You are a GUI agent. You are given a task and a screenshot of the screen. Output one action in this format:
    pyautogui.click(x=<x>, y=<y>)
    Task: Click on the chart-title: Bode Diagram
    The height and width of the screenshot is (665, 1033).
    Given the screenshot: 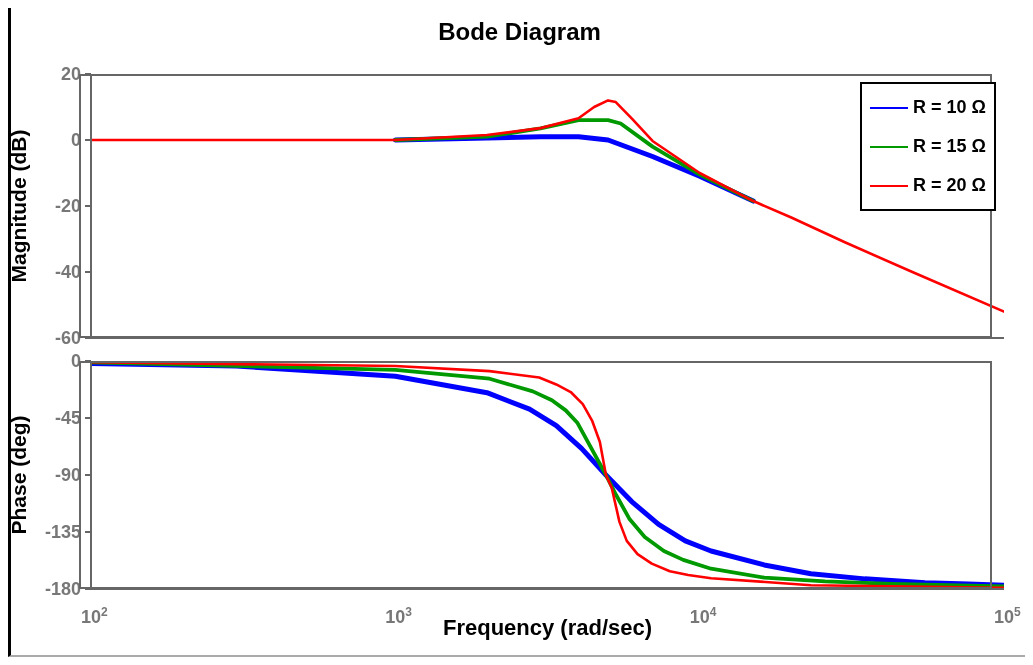 What is the action you would take?
    pyautogui.click(x=519, y=32)
    